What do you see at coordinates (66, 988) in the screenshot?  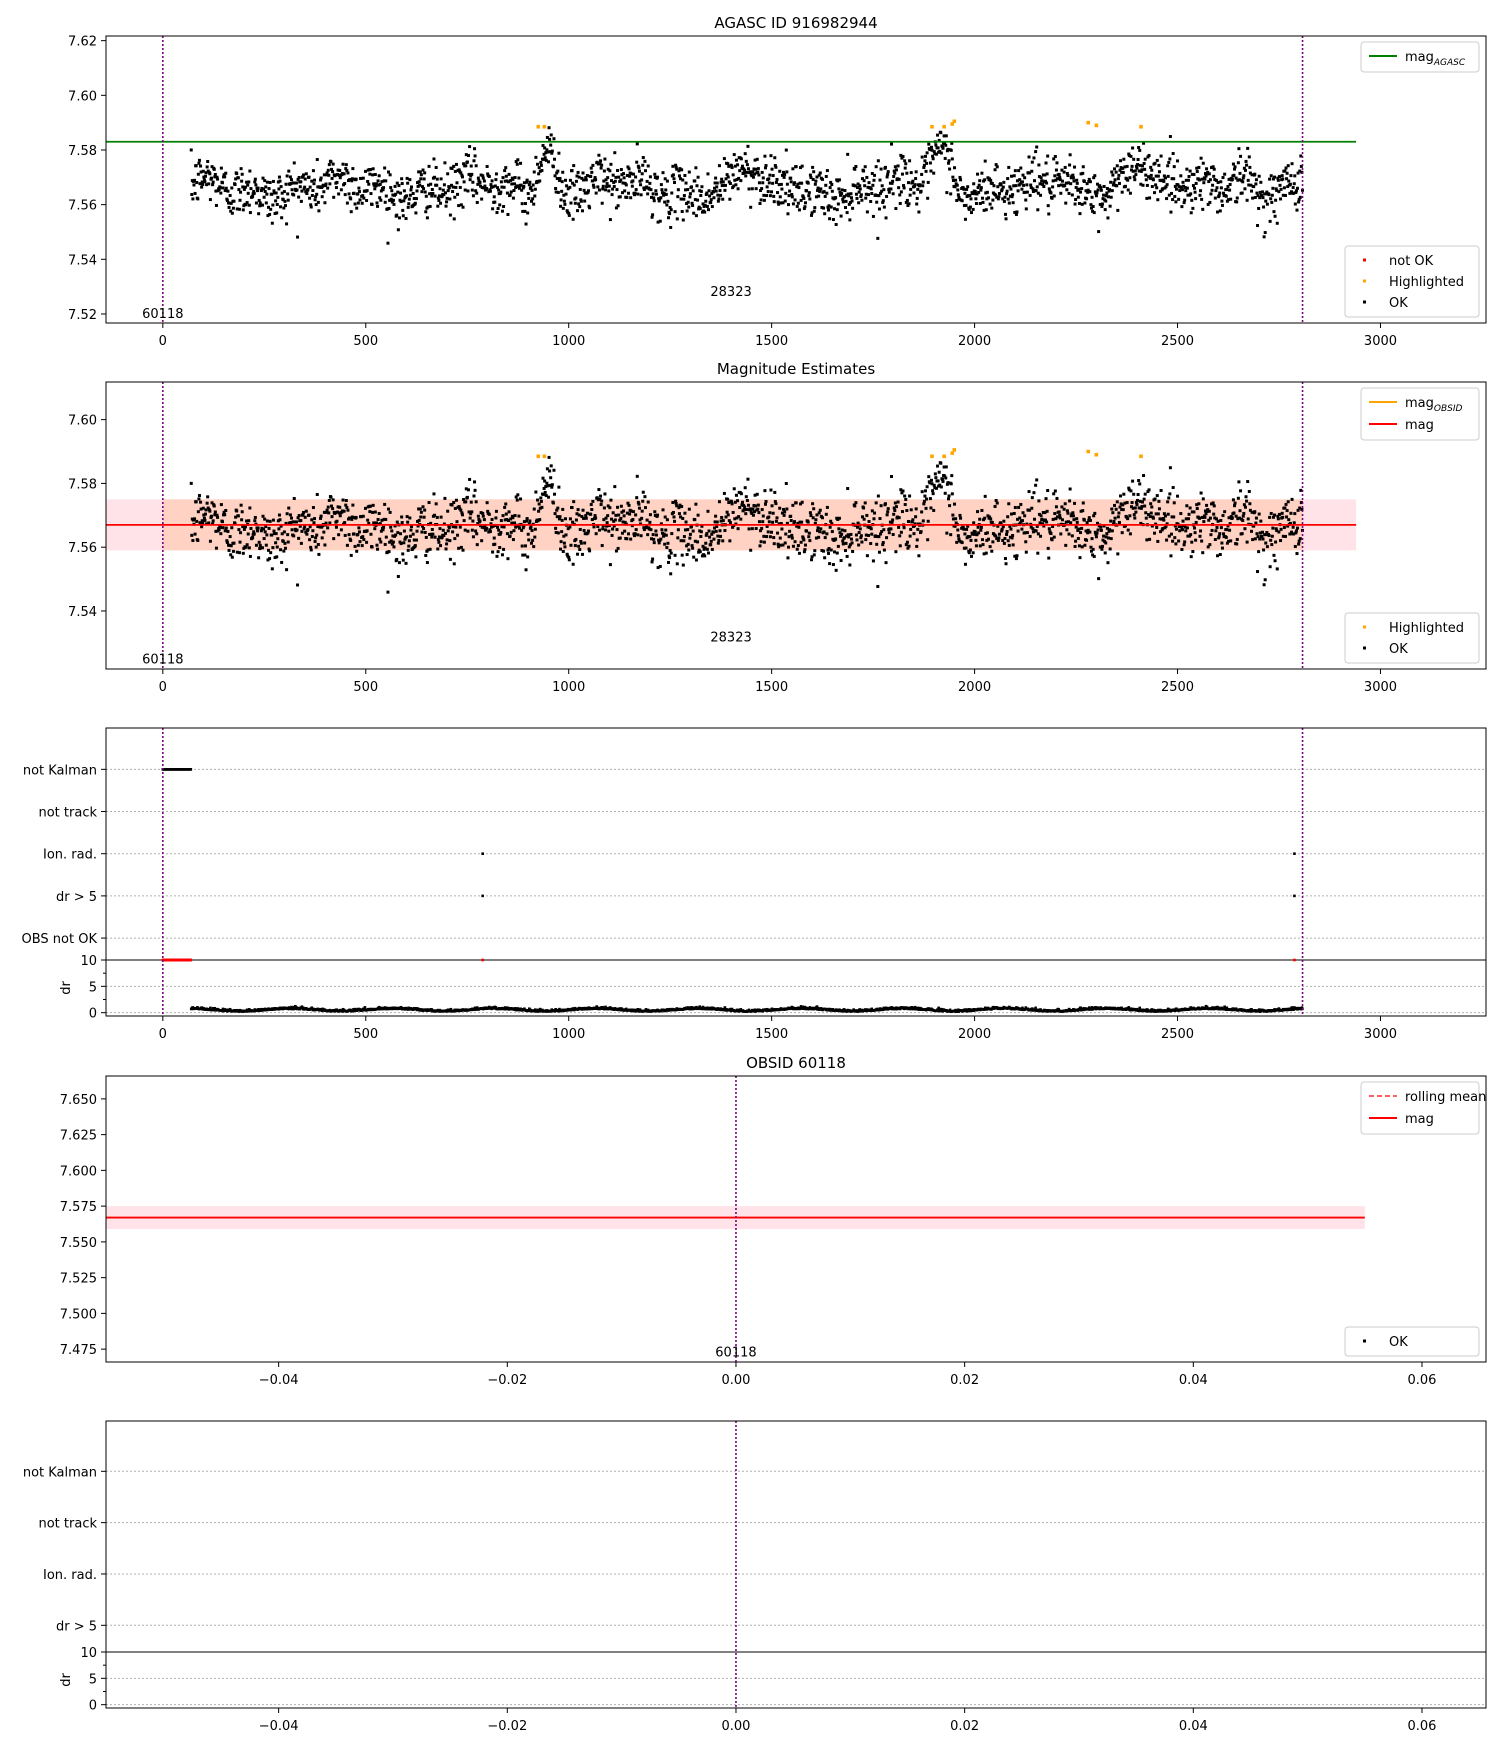 I see `dr-axis-label: dr` at bounding box center [66, 988].